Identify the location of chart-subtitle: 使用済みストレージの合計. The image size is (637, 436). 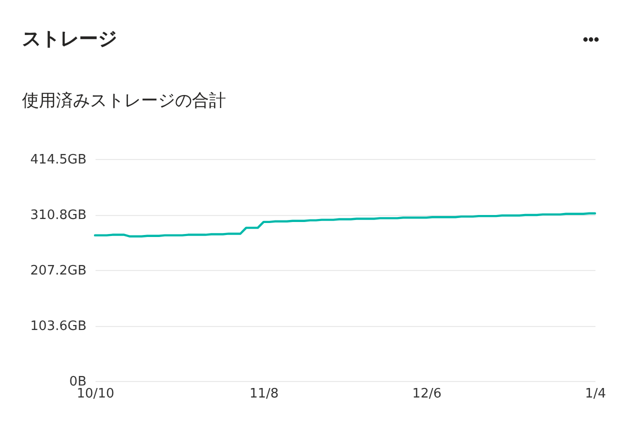
(124, 101).